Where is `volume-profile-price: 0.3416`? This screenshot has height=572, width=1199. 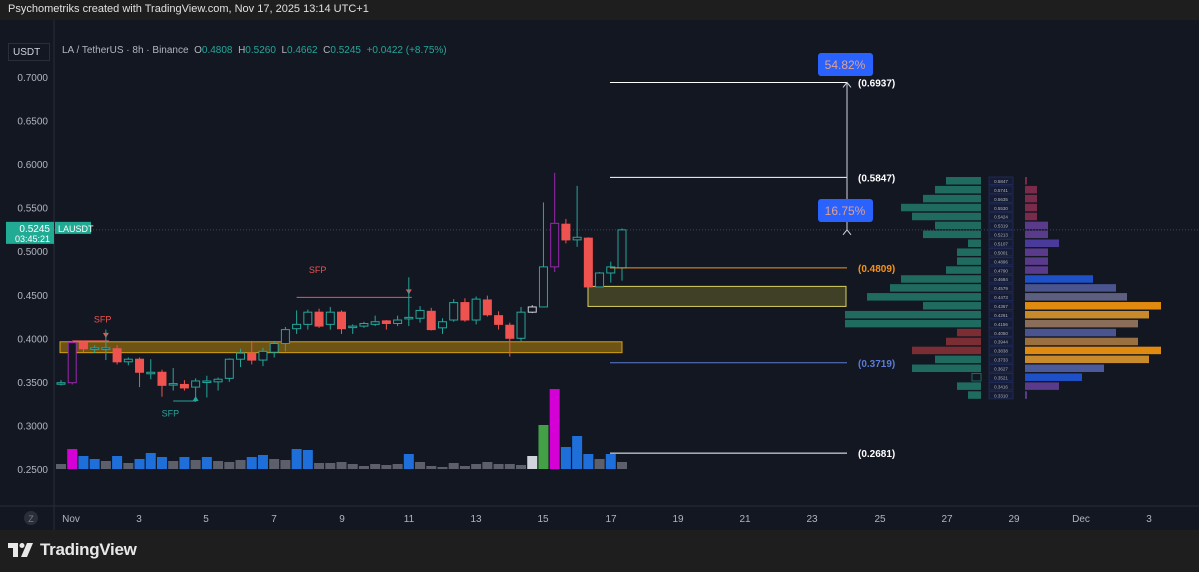
volume-profile-price: 0.3416 is located at coordinates (1001, 386).